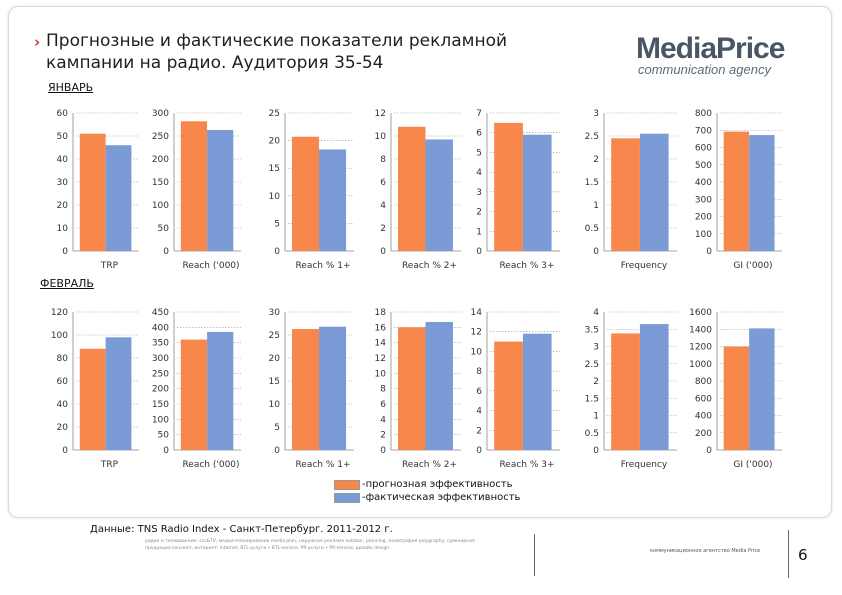 This screenshot has height=595, width=842. What do you see at coordinates (160, 328) in the screenshot?
I see `feb-chart-1-tick-label: 400` at bounding box center [160, 328].